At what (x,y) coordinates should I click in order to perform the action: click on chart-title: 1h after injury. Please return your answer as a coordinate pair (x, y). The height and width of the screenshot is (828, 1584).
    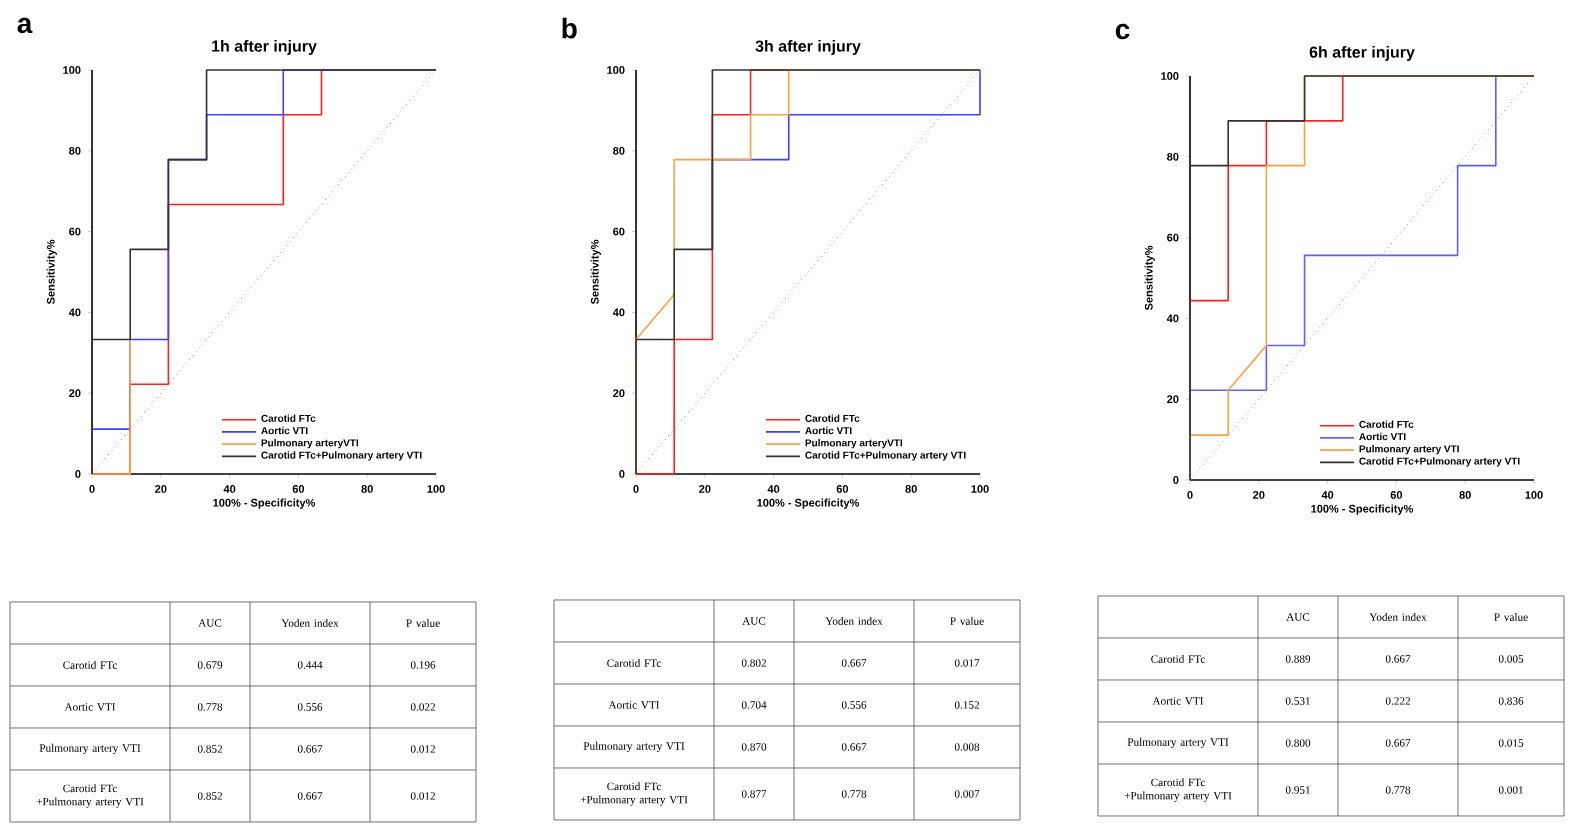
    Looking at the image, I should click on (264, 47).